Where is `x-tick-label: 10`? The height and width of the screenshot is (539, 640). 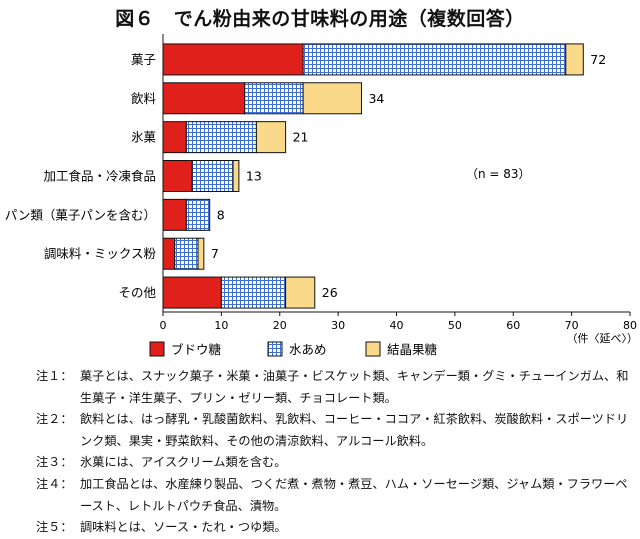 x-tick-label: 10 is located at coordinates (221, 325).